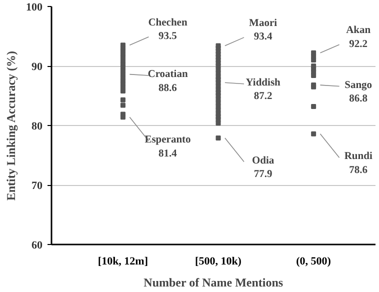  I want to click on x-tick-label: [10k, 12m], so click(123, 262).